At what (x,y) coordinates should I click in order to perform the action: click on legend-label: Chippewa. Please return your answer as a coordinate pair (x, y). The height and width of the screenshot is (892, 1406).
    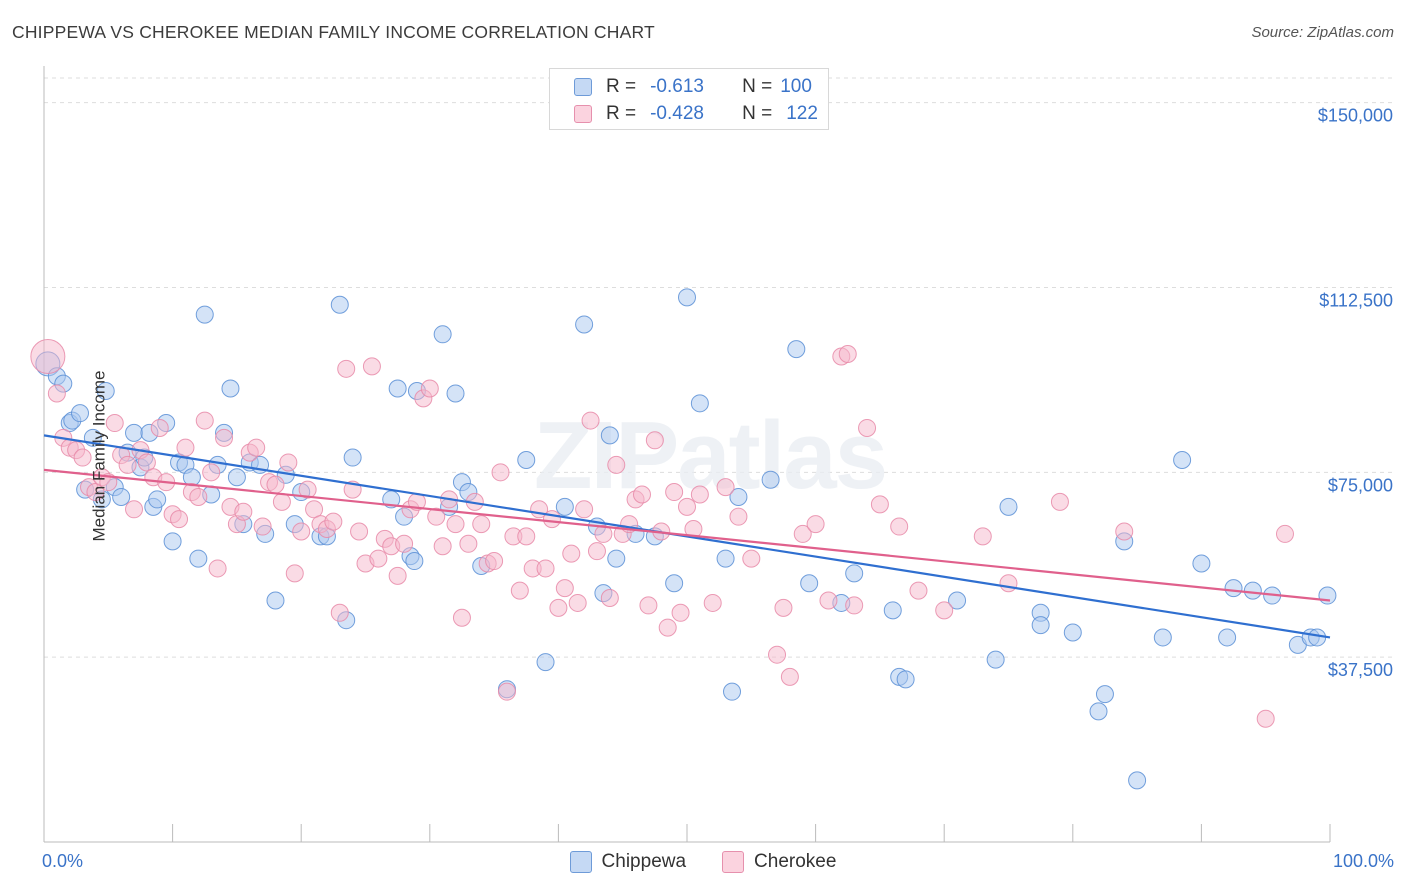
    Looking at the image, I should click on (644, 861).